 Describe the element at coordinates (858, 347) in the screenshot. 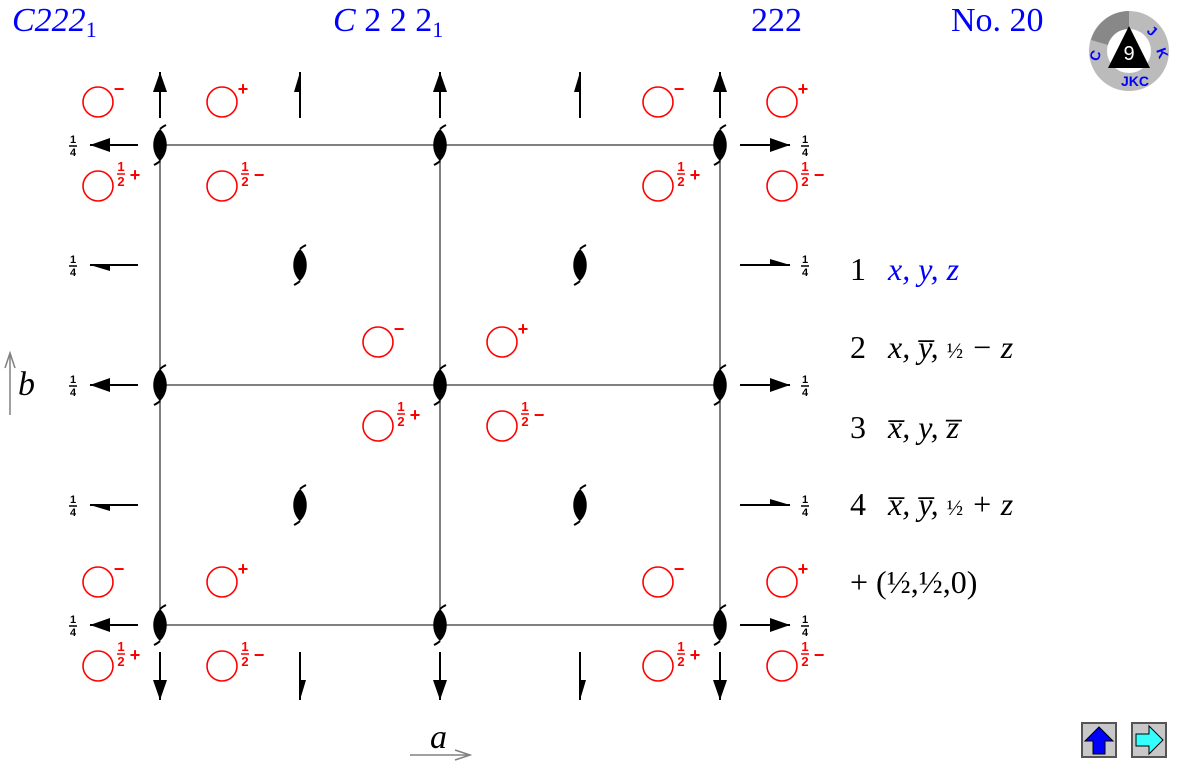

I see `position-index: 2` at that location.